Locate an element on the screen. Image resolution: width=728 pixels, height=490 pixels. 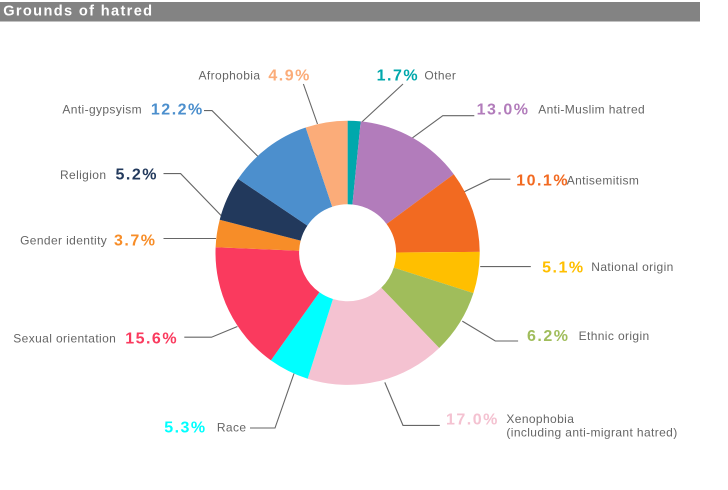
svg-text: 5.2% is located at coordinates (137, 175).